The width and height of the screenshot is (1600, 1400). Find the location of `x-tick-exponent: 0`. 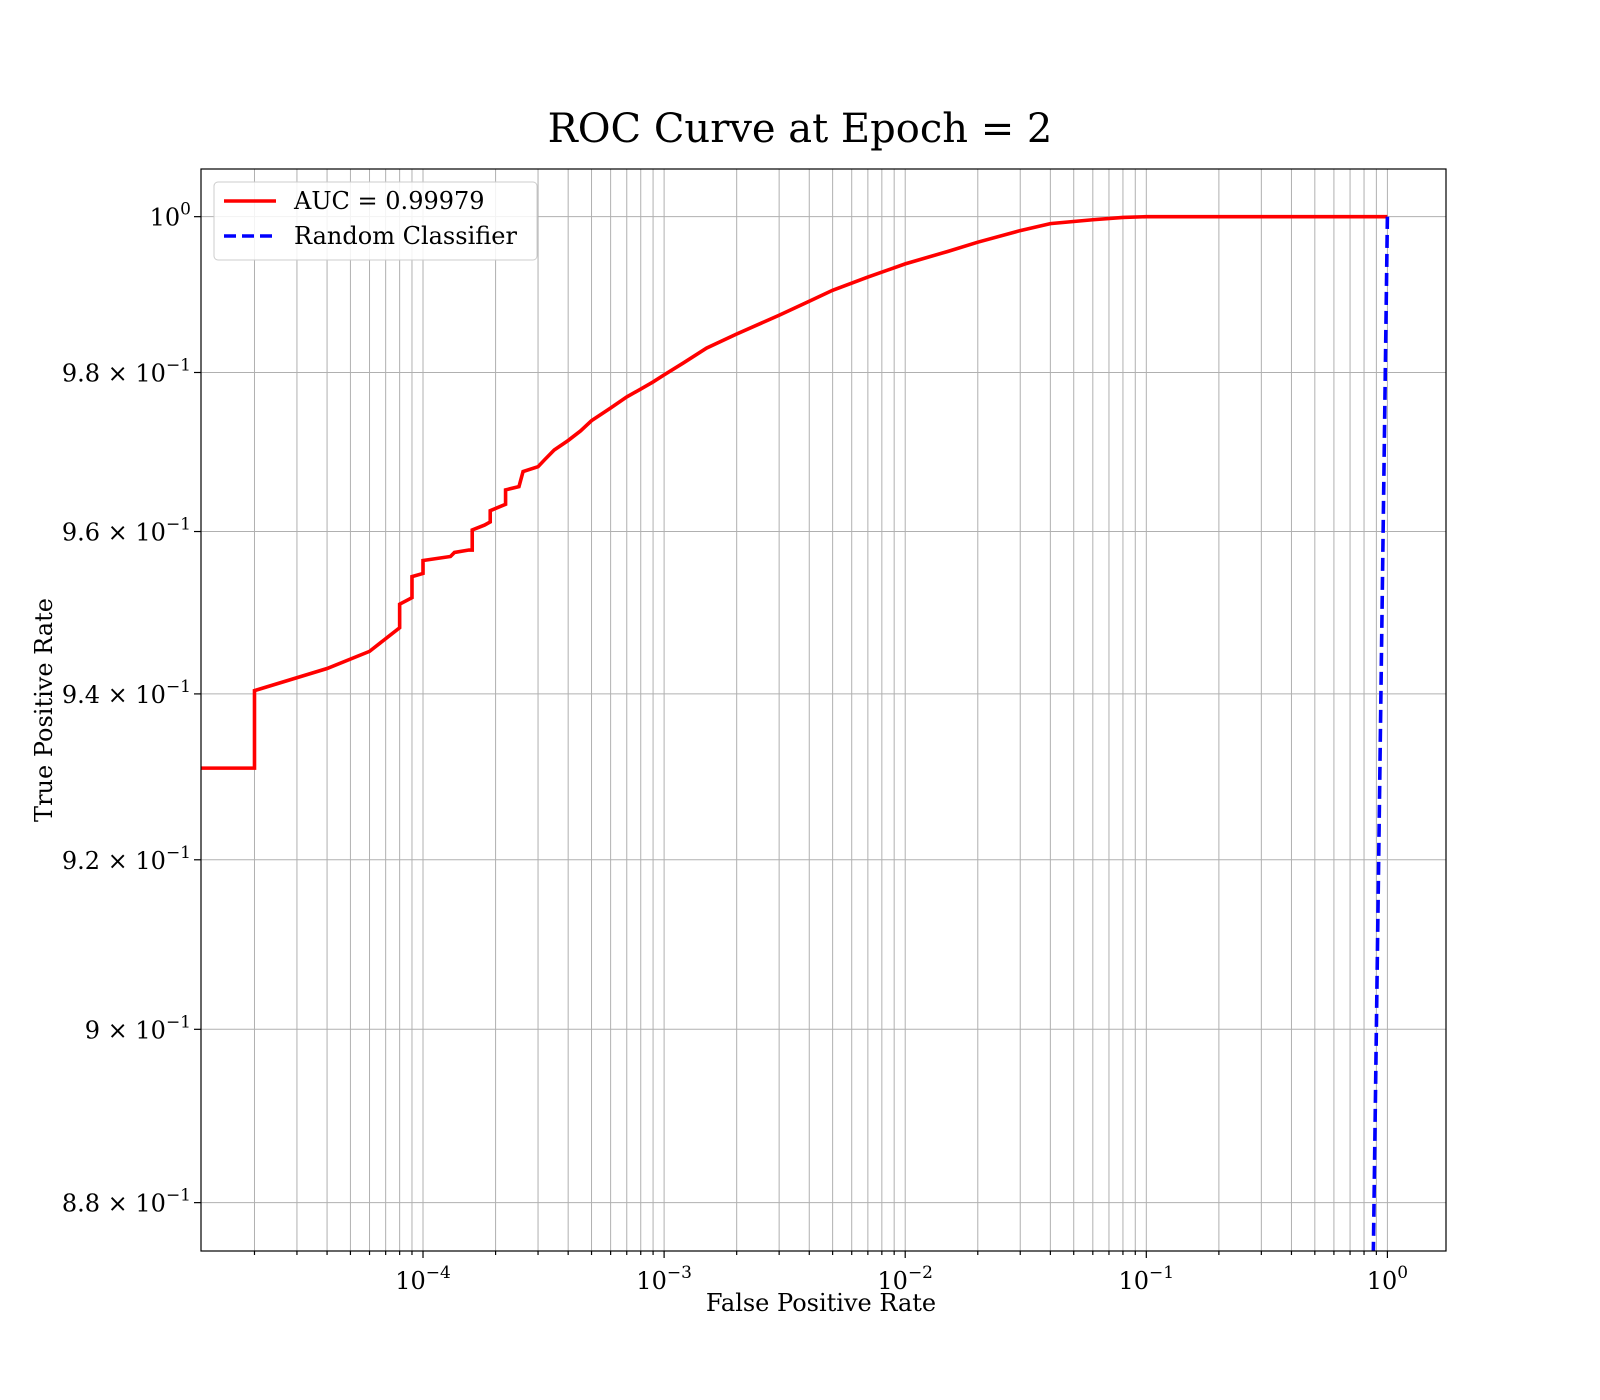

x-tick-exponent: 0 is located at coordinates (1402, 1273).